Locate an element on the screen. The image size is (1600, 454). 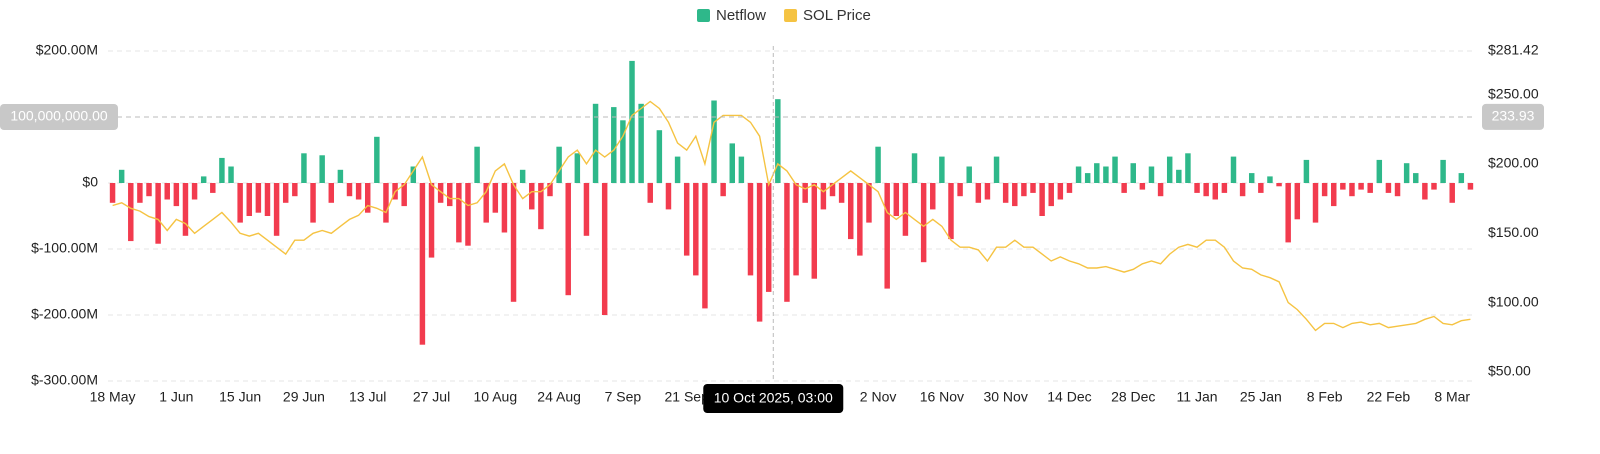
legend-label: SOL Price is located at coordinates (837, 15).